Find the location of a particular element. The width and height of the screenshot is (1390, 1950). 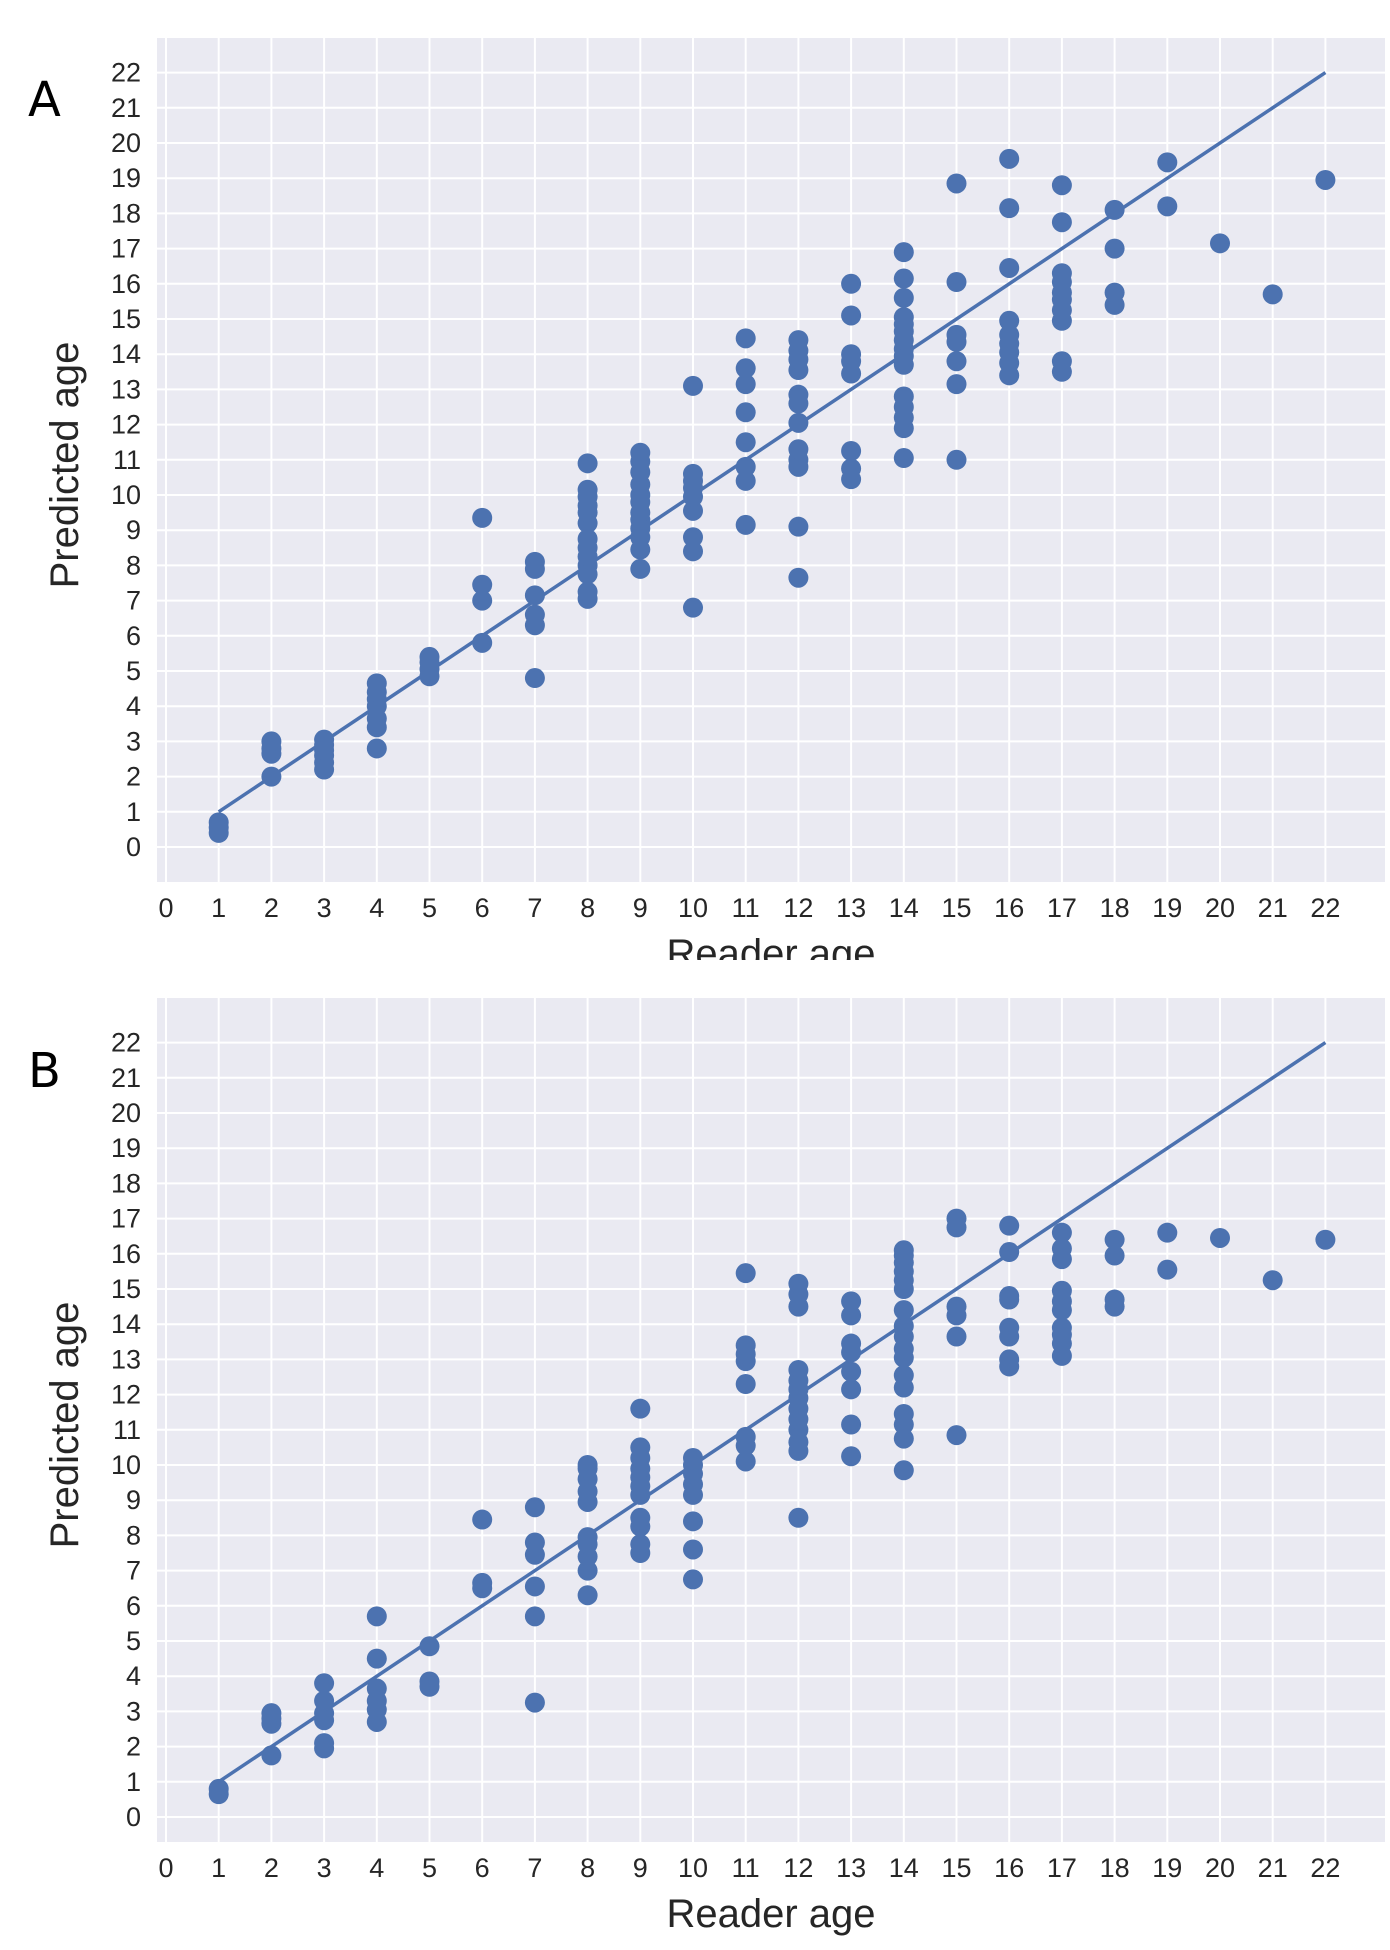

x-tick-label: 19 is located at coordinates (1167, 1868).